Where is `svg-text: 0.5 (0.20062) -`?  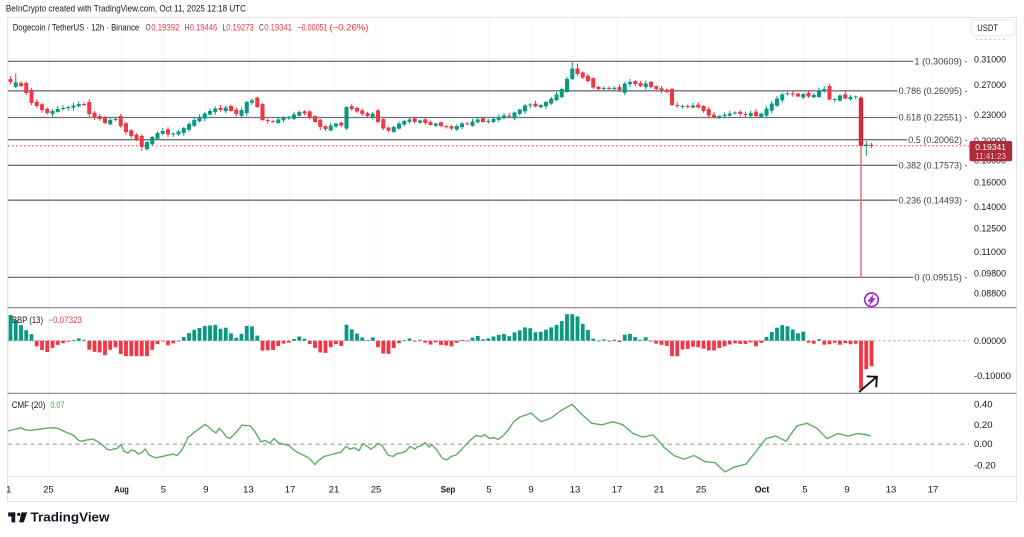 svg-text: 0.5 (0.20062) - is located at coordinates (937, 140).